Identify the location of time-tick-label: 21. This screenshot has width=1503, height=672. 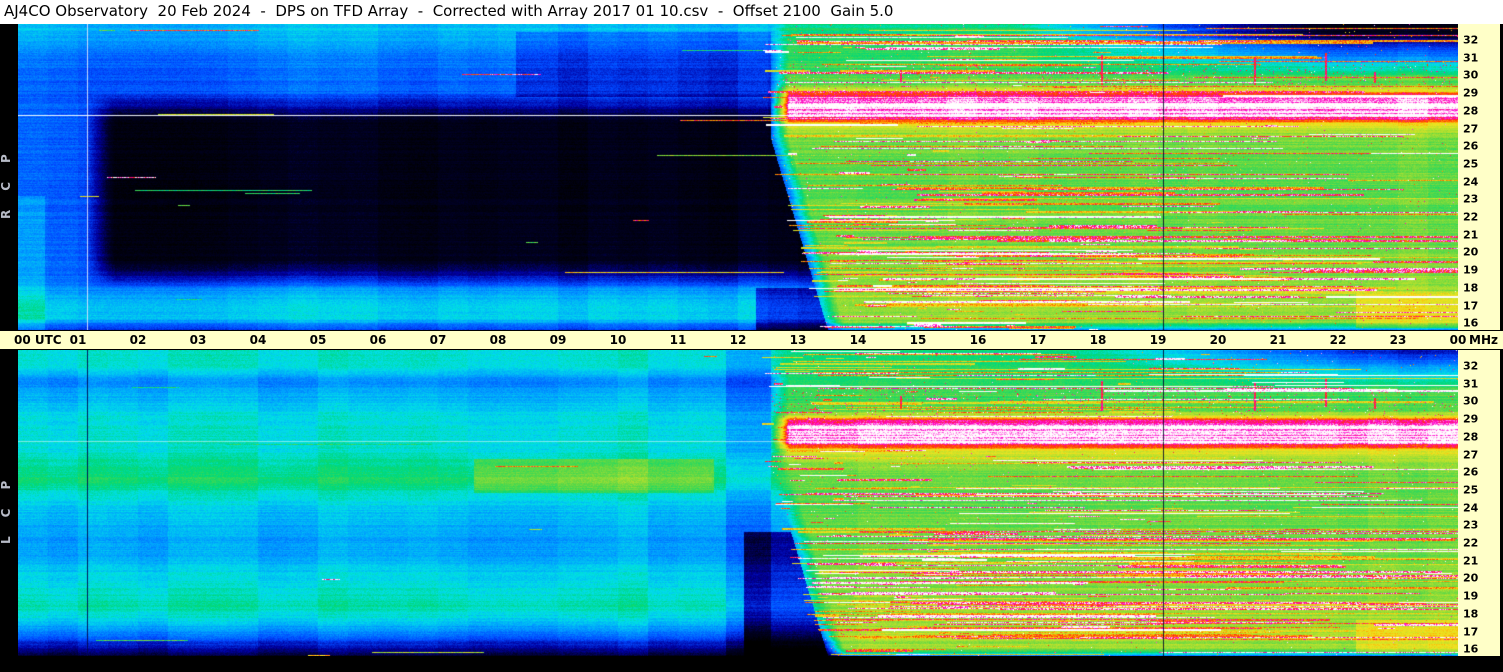
(1278, 340).